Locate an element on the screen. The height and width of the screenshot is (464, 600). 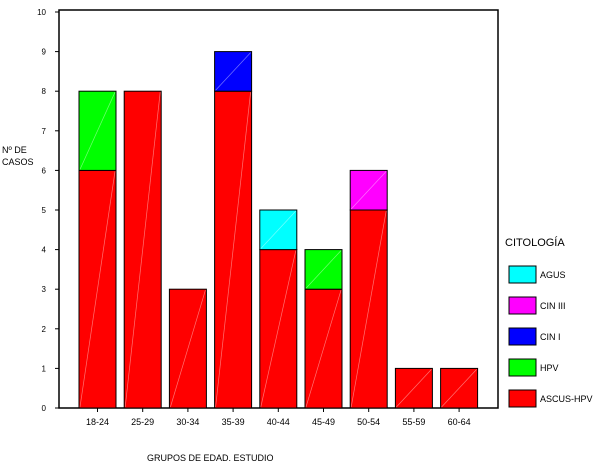
x-tick-label: 40-44 is located at coordinates (278, 422).